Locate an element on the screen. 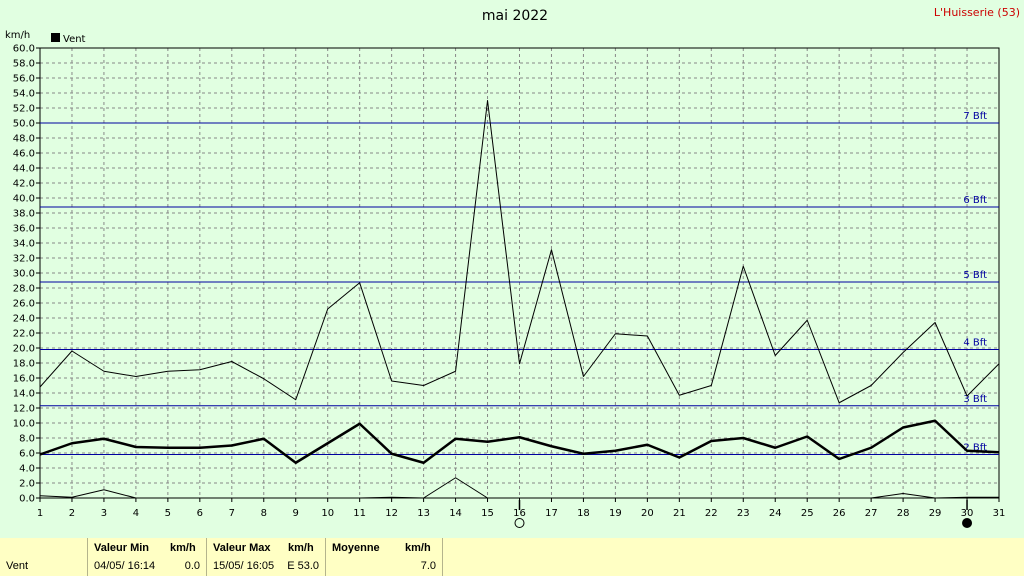  x-tick-label: 26 is located at coordinates (839, 513).